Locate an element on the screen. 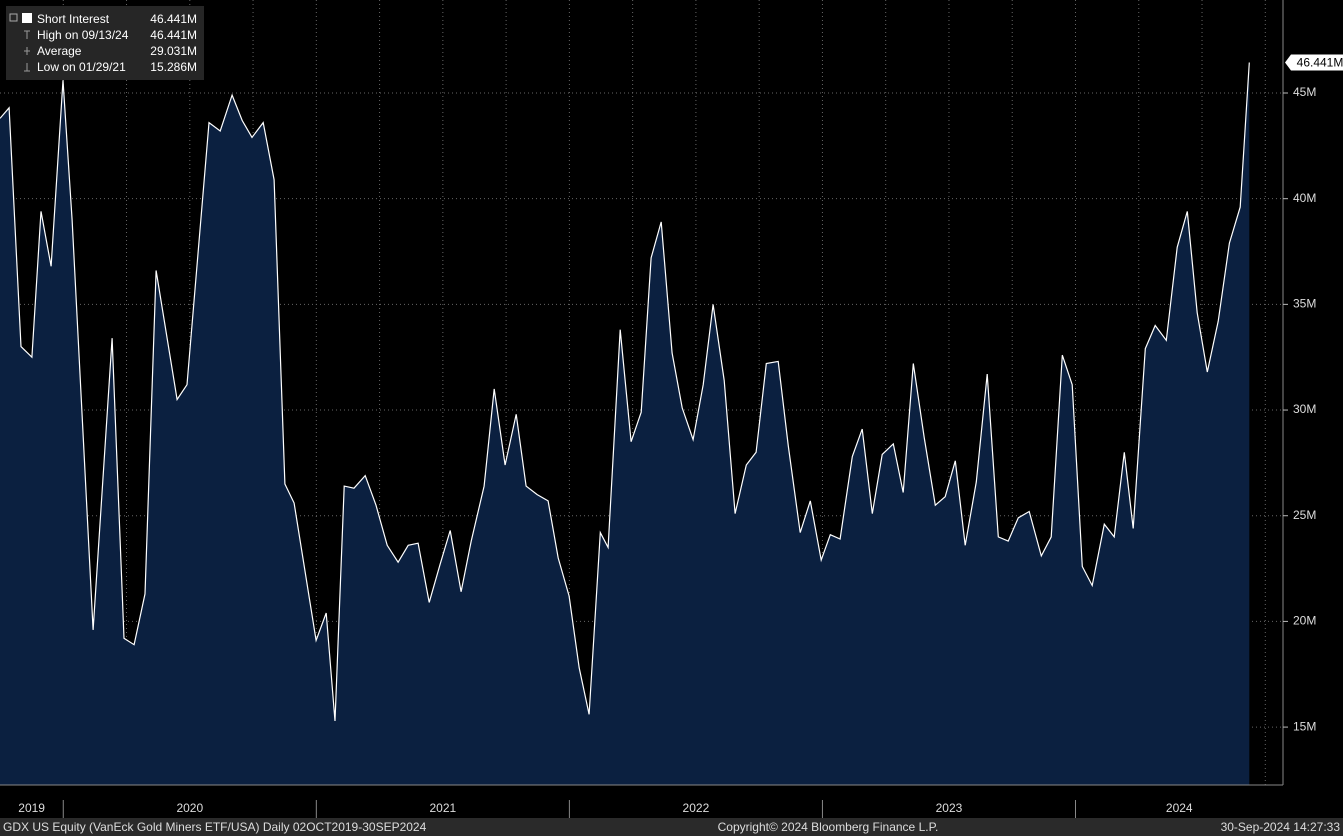  y-tick-label: 25M is located at coordinates (1304, 515).